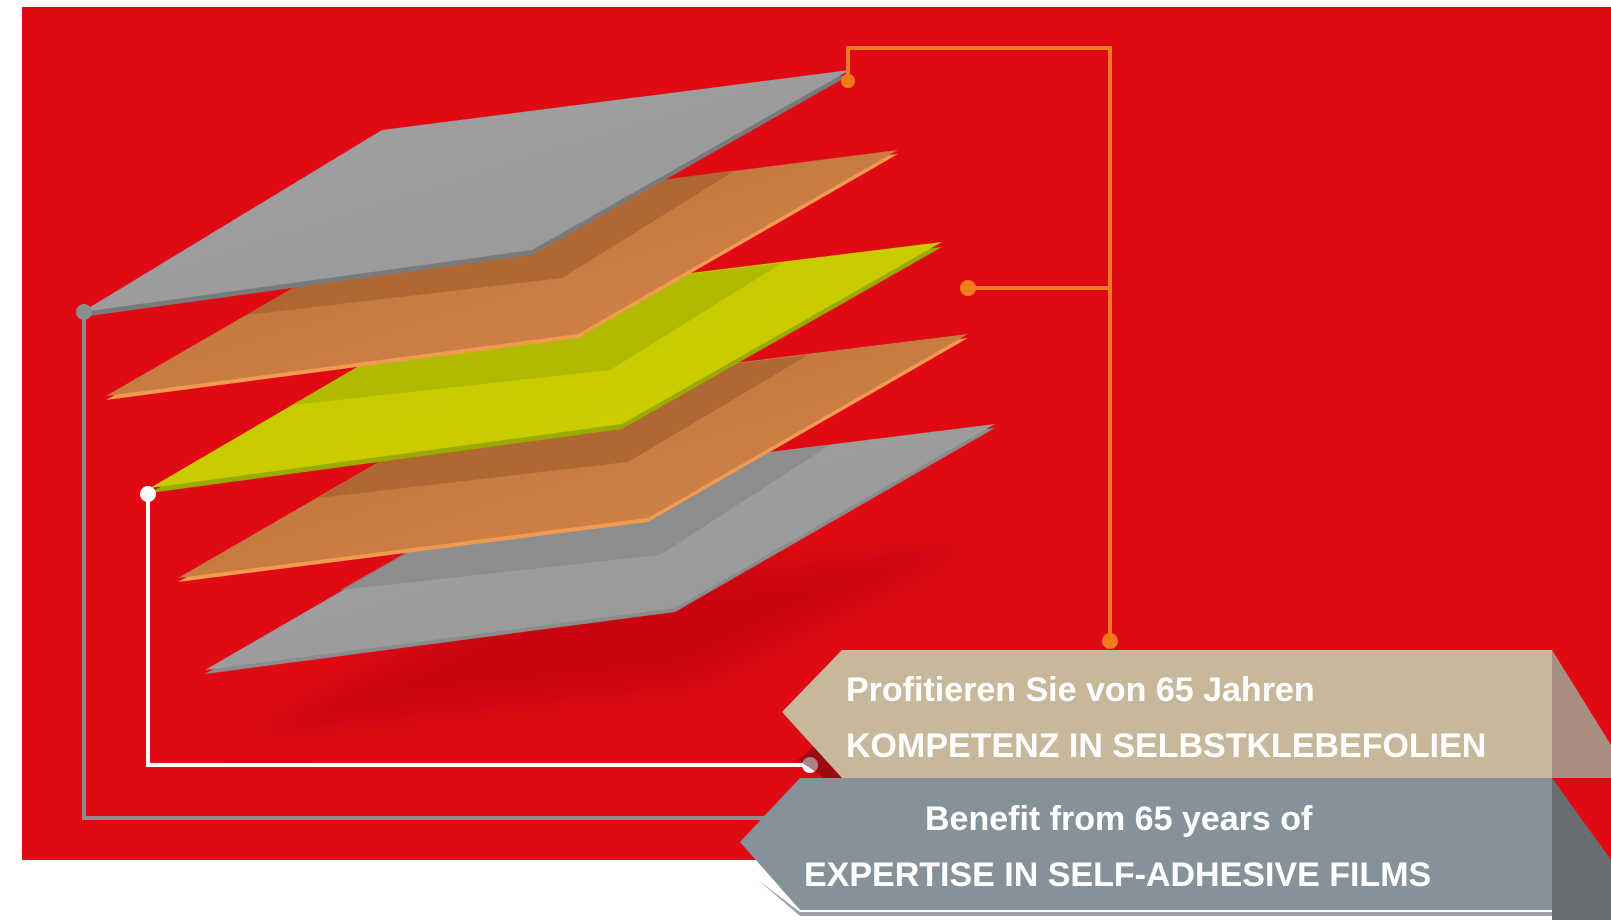 This screenshot has height=920, width=1611. What do you see at coordinates (1110, 641) in the screenshot?
I see `orange-dot-bottom` at bounding box center [1110, 641].